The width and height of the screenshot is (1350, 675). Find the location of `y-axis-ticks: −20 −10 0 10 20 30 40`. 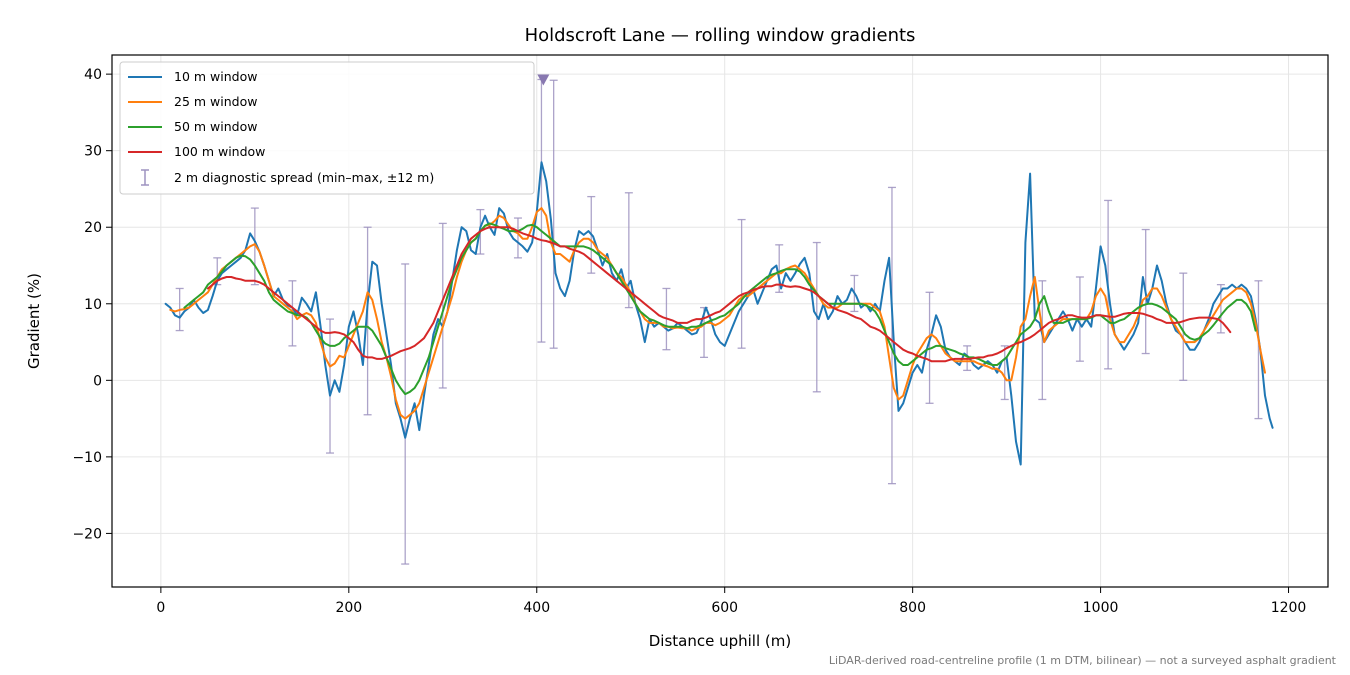

y-axis-ticks: −20 −10 0 10 20 30 40 is located at coordinates (92, 304).